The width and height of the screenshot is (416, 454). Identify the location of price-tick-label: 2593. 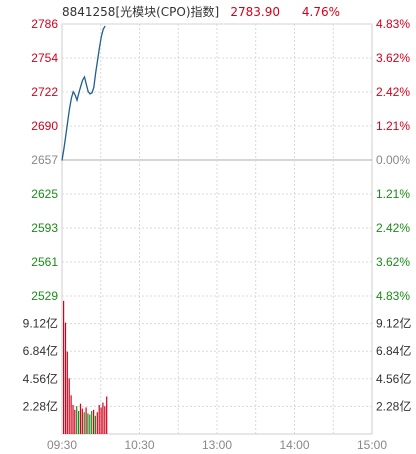
(44, 228).